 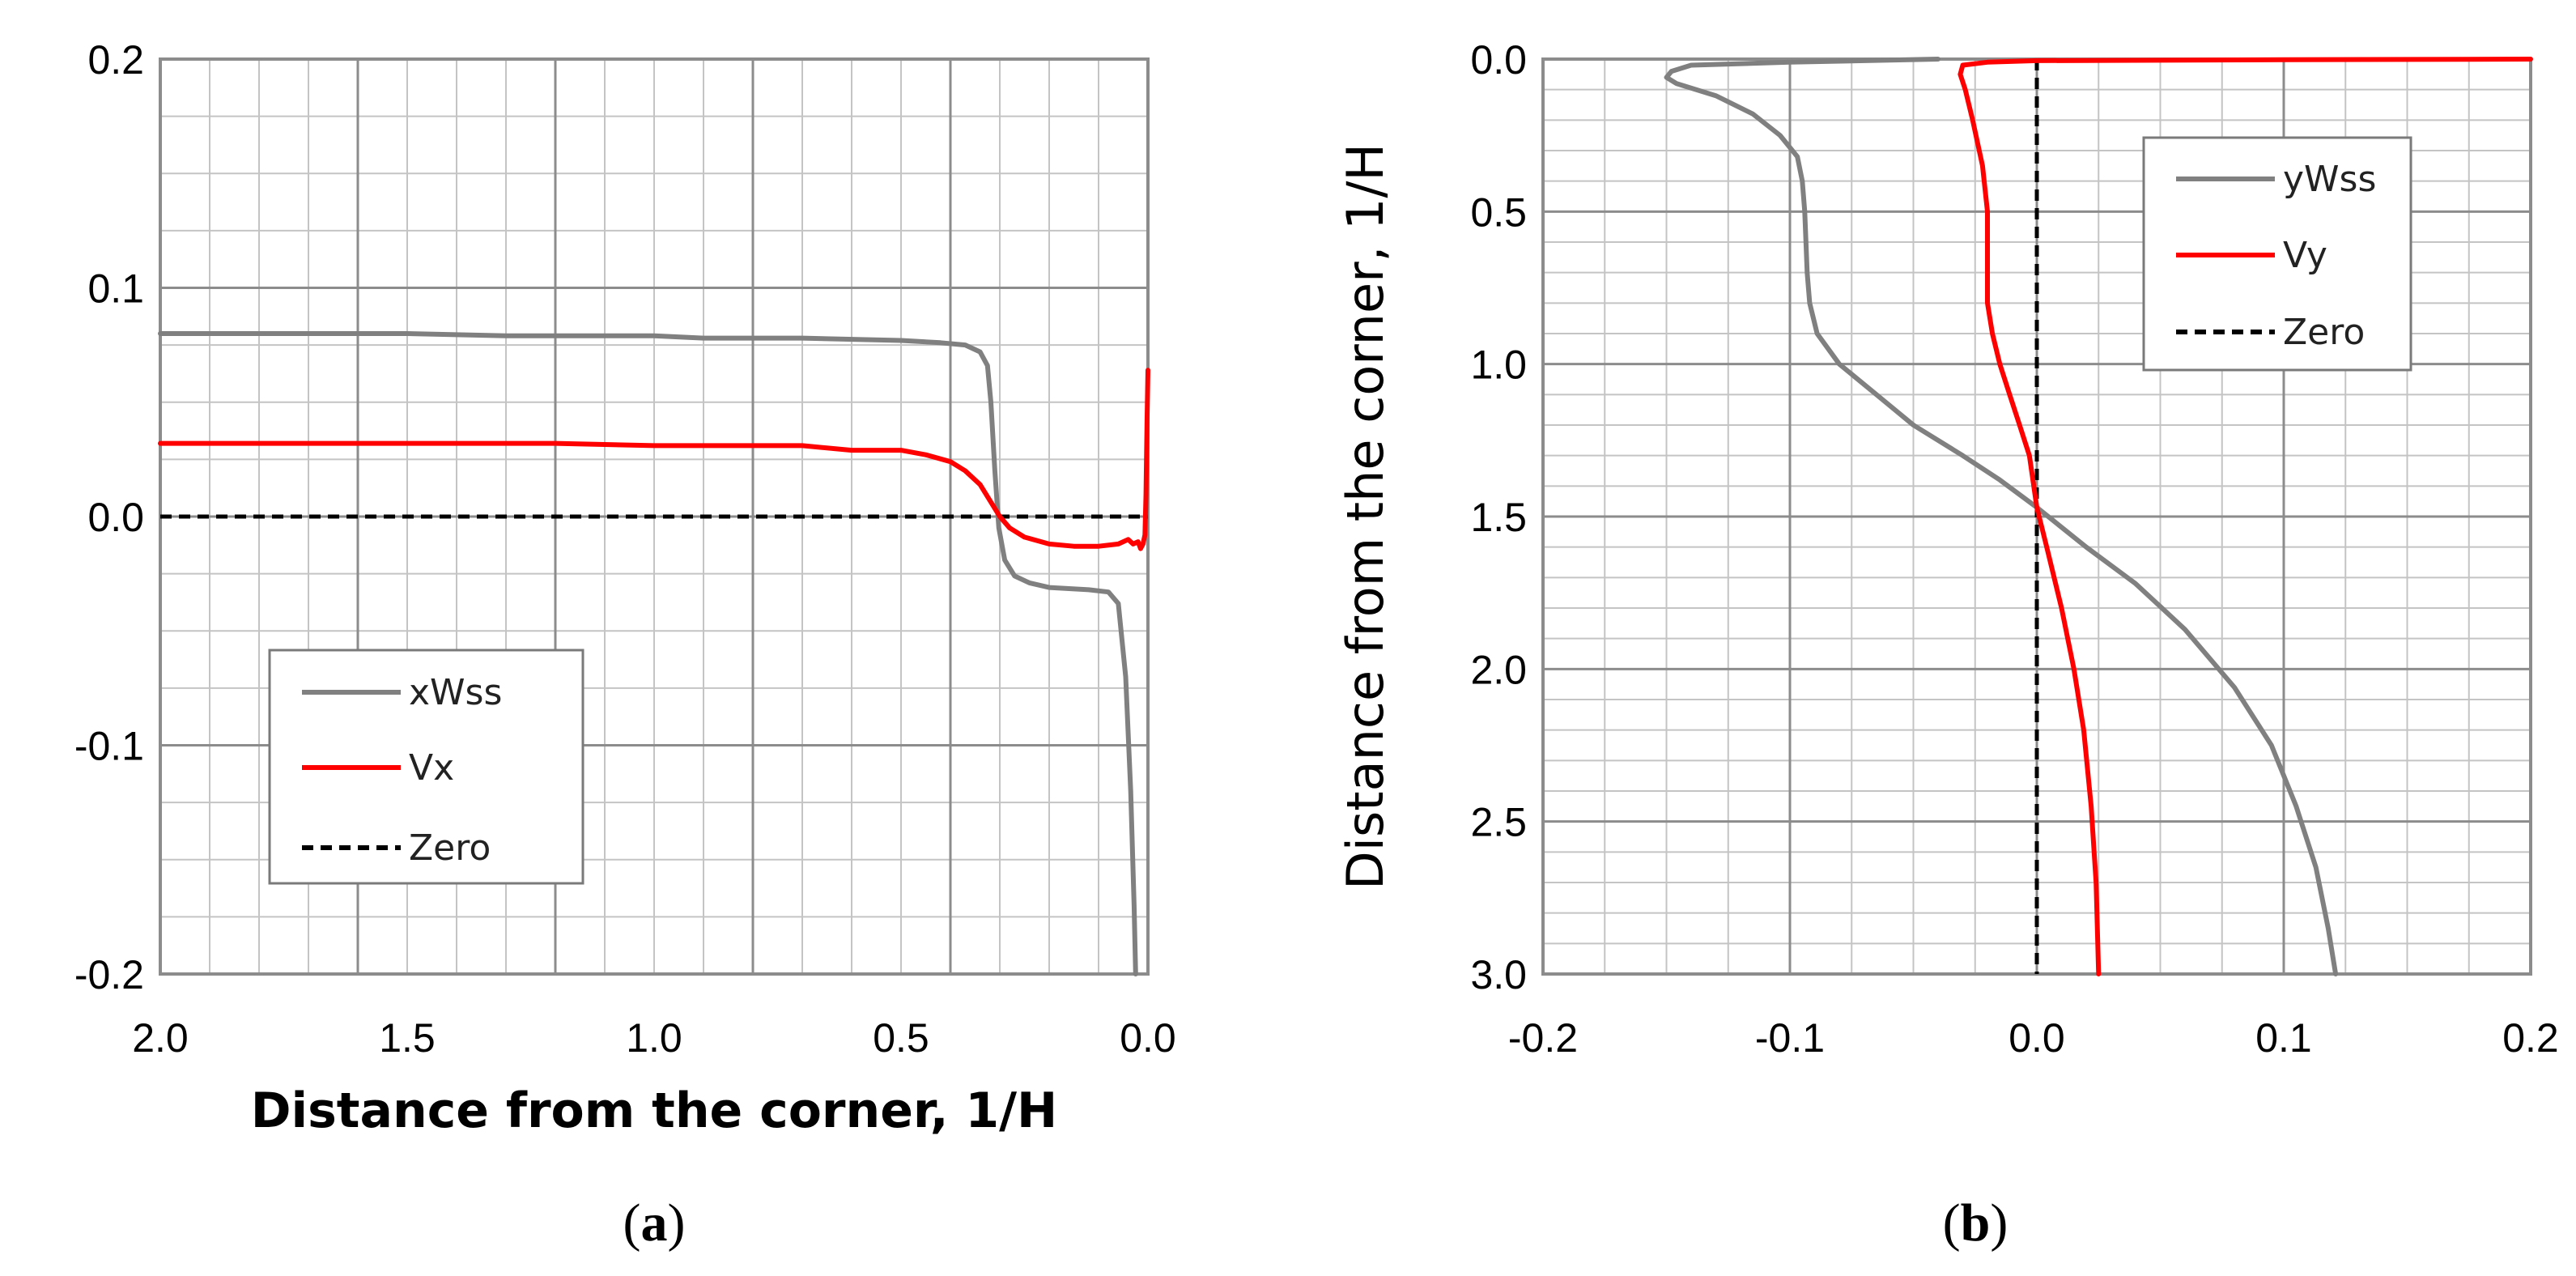 I want to click on chart-b-y-tick-labels: 0.0 0.5 1.0 1.5 2.0 2.5 3.0, so click(x=1498, y=517).